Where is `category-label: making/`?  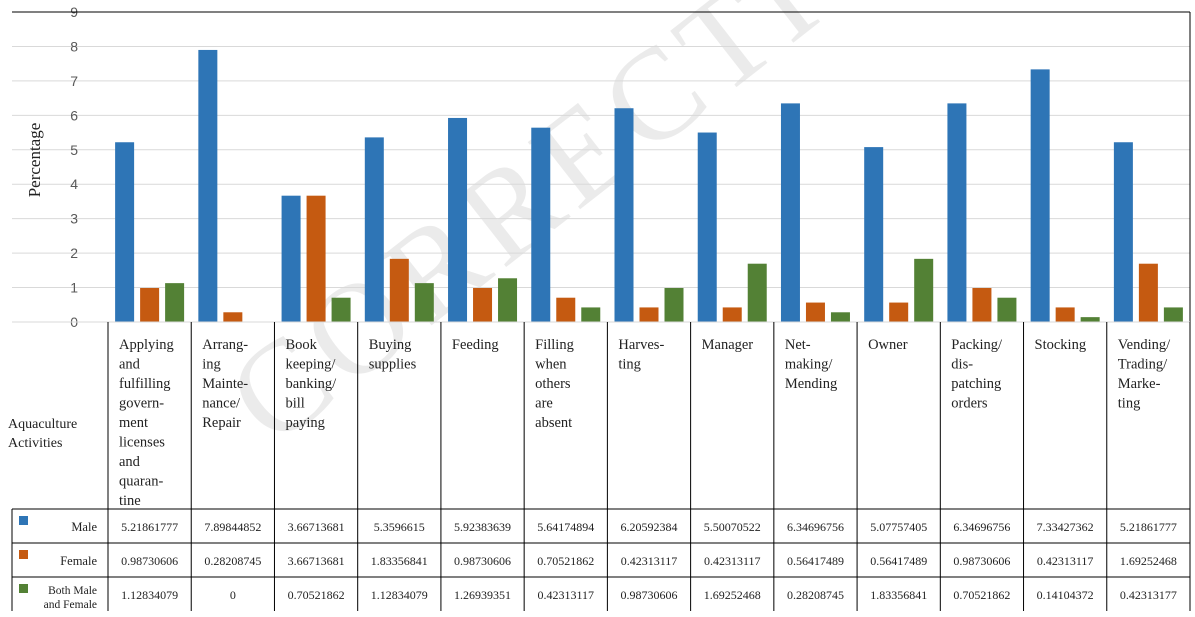 category-label: making/ is located at coordinates (809, 365).